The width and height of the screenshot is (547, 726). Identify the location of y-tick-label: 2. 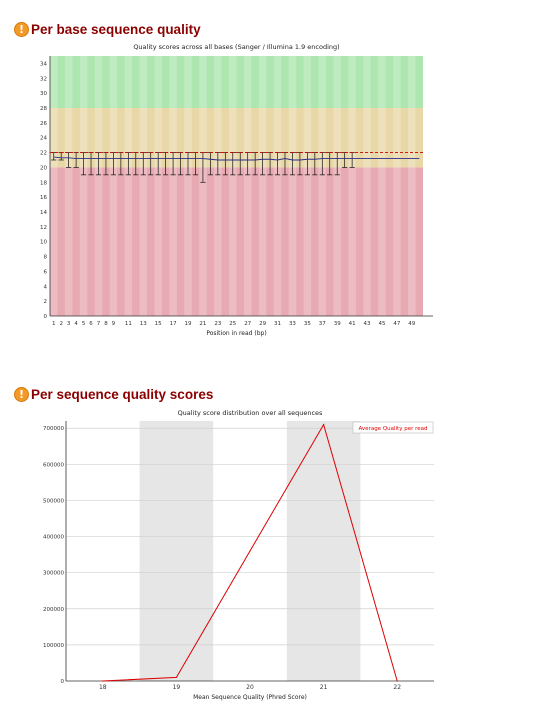
(46, 302).